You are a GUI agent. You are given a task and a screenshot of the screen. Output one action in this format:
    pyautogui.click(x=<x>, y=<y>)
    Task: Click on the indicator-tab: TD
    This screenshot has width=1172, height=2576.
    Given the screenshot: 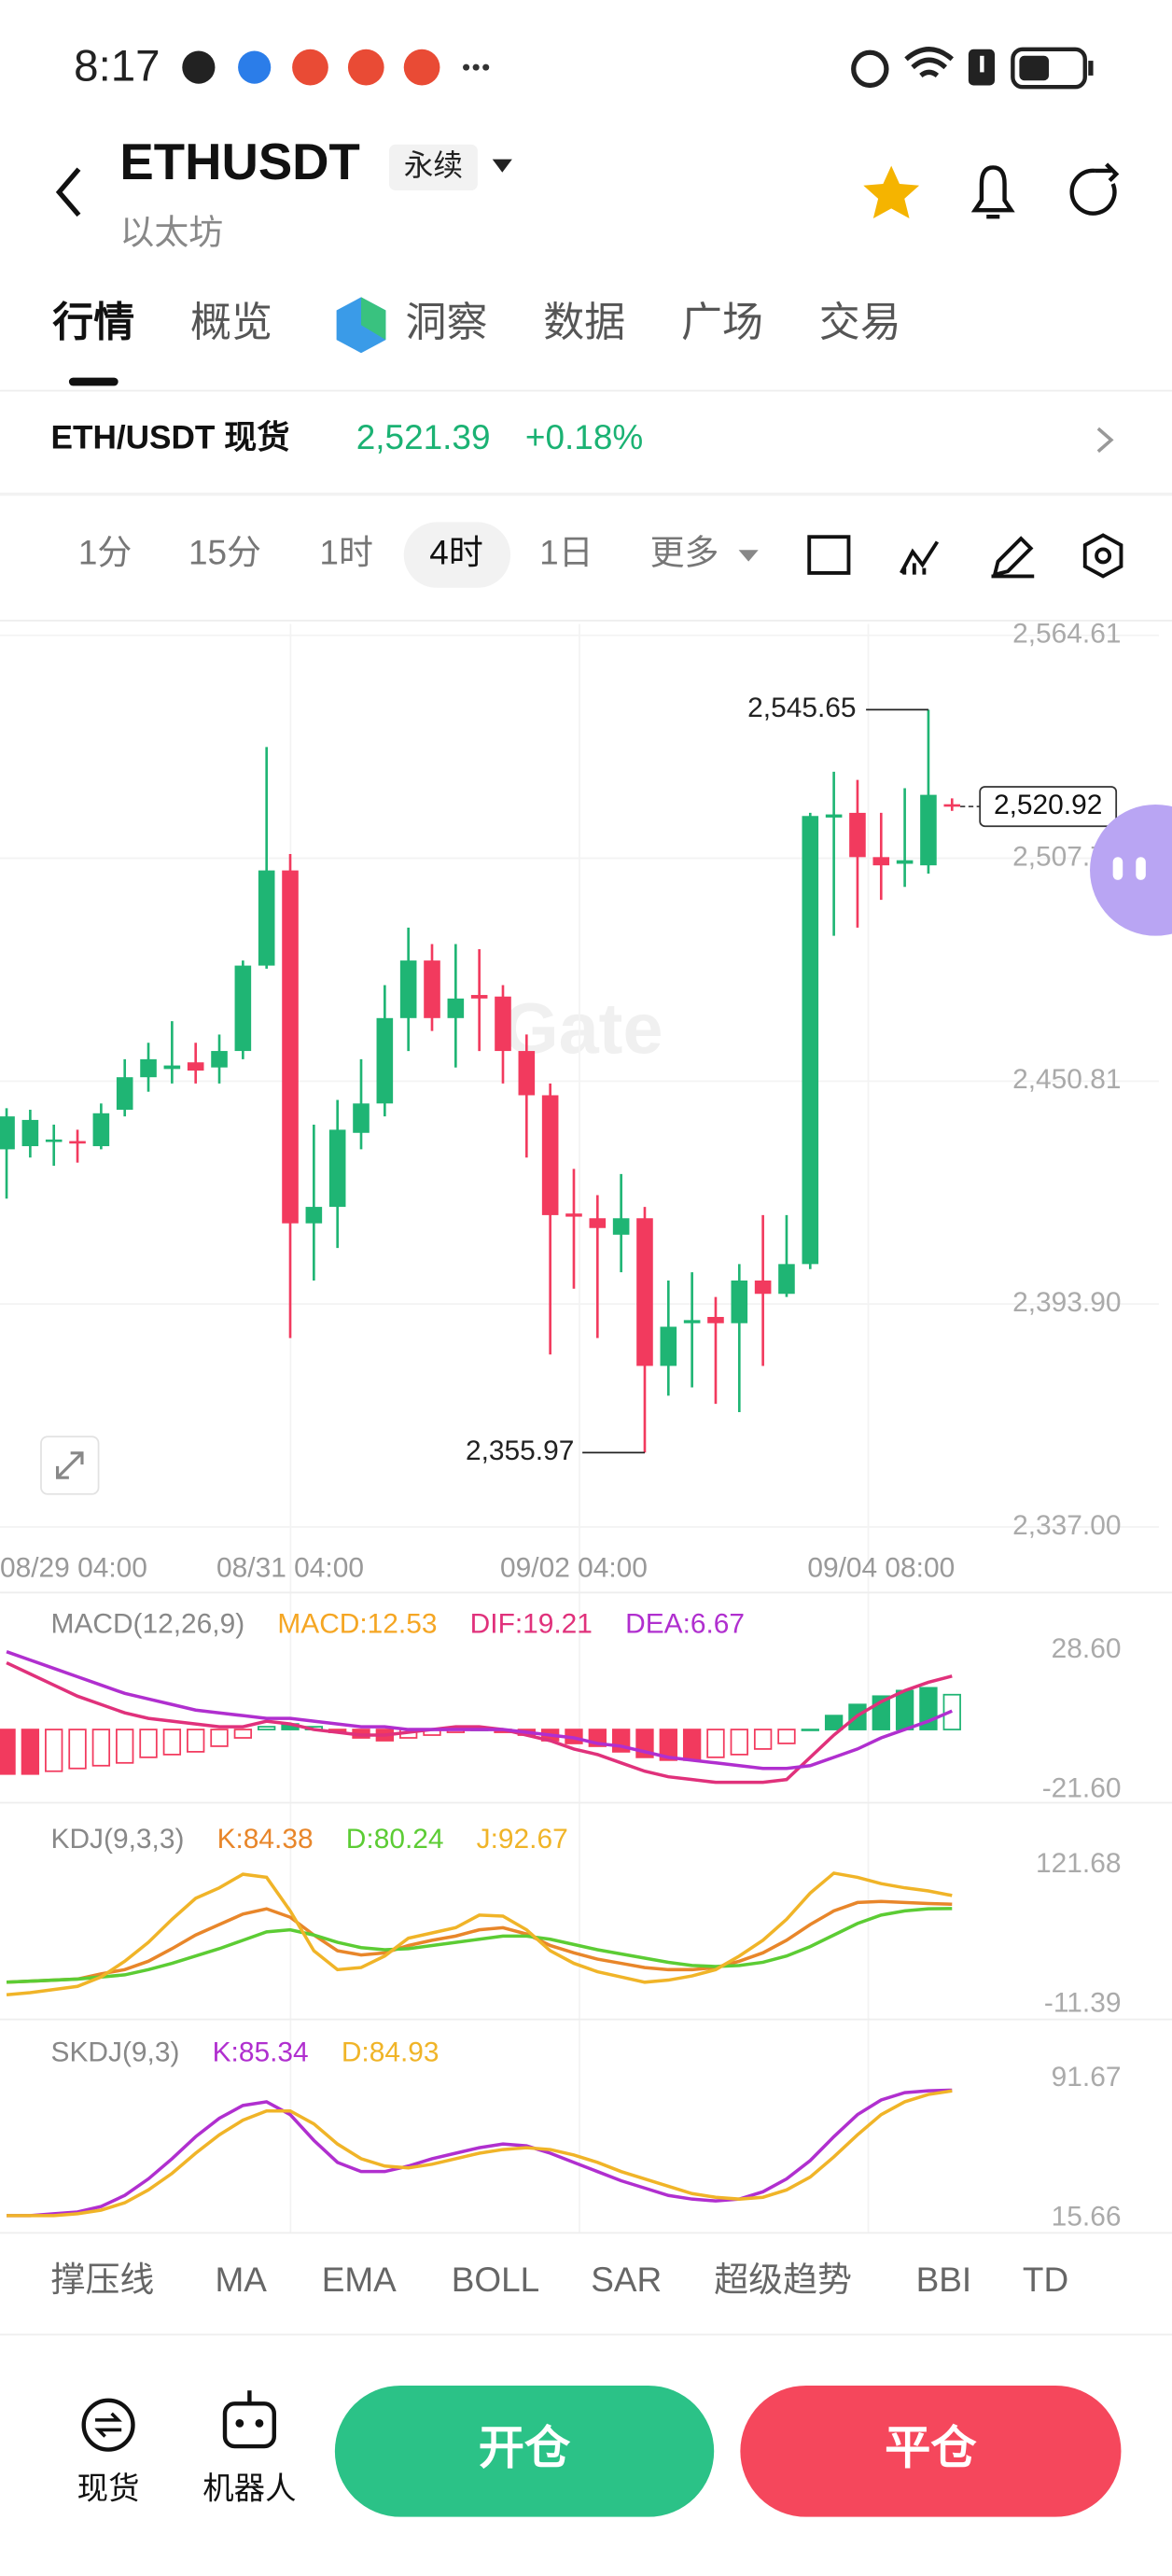 What is the action you would take?
    pyautogui.click(x=1045, y=2280)
    